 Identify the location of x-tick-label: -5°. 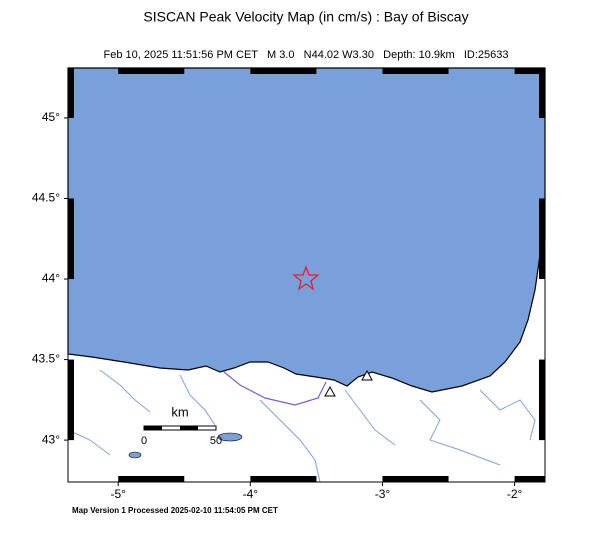
(118, 494).